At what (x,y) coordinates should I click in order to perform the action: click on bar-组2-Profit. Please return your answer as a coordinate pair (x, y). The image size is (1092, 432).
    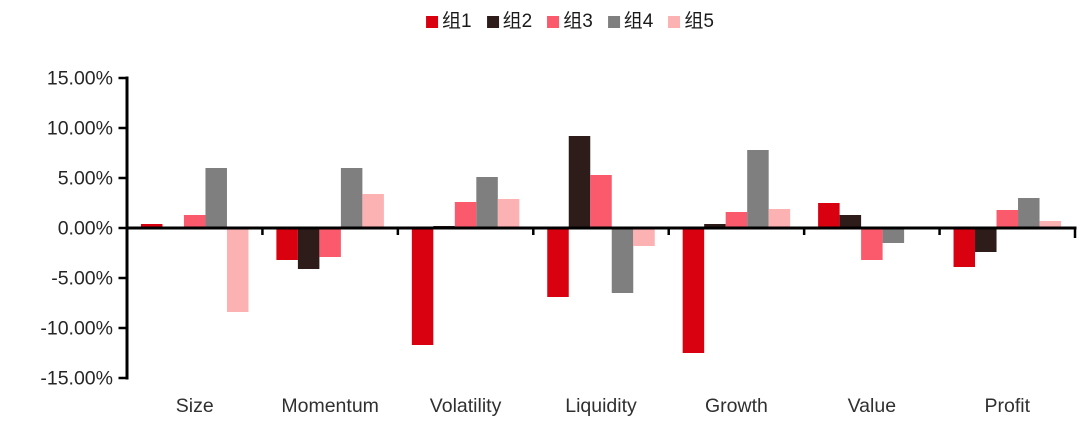
    Looking at the image, I should click on (986, 240).